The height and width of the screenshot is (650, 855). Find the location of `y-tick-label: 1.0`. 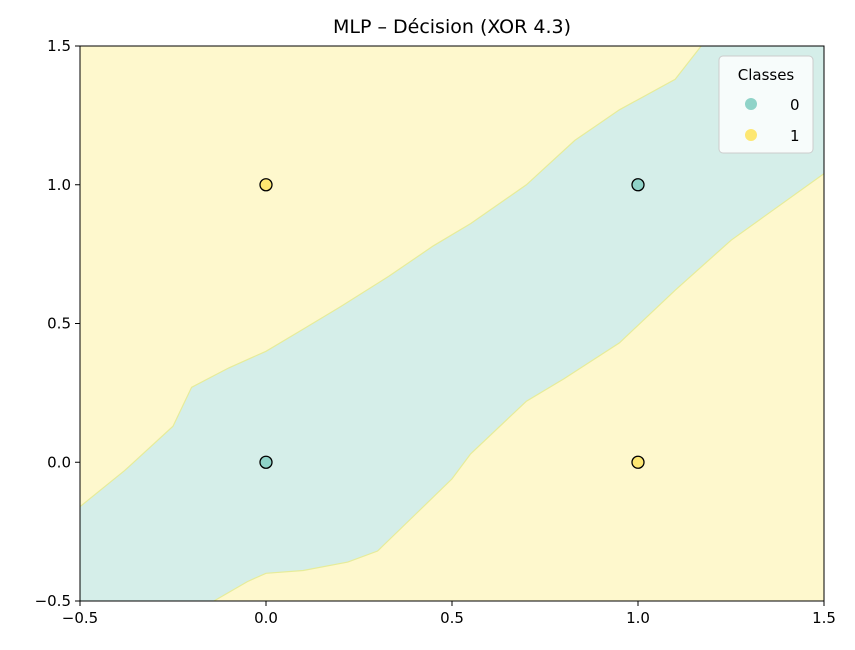

y-tick-label: 1.0 is located at coordinates (59, 185).